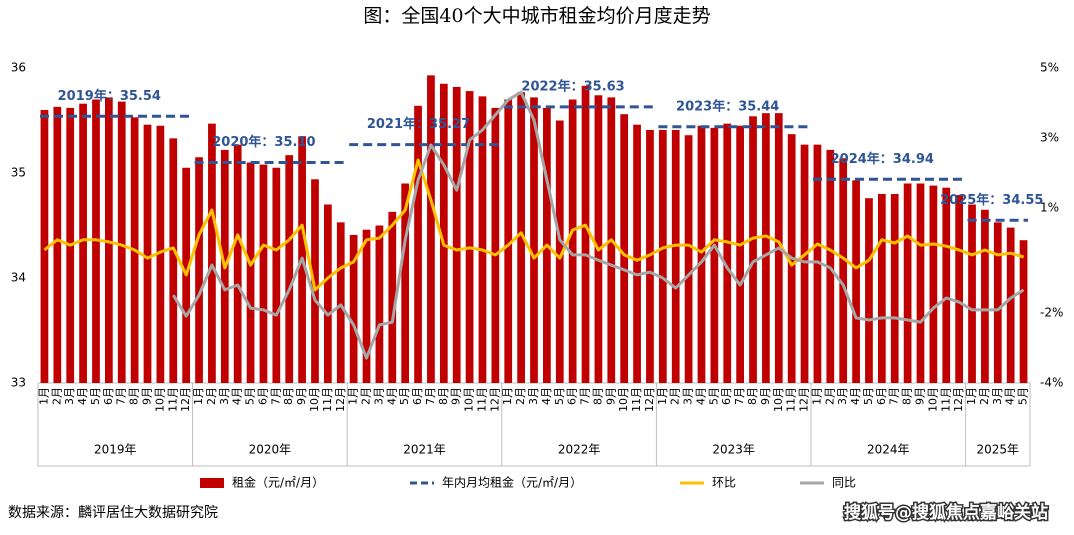  What do you see at coordinates (991, 200) in the screenshot?
I see `annotation: 2025年：34.55` at bounding box center [991, 200].